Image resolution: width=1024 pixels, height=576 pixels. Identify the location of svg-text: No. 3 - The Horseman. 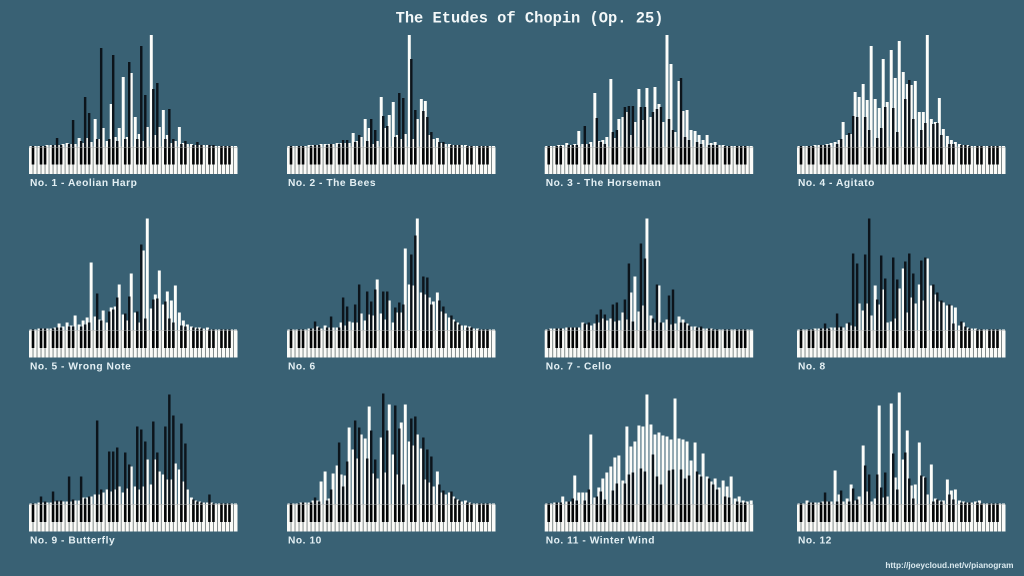
(604, 183).